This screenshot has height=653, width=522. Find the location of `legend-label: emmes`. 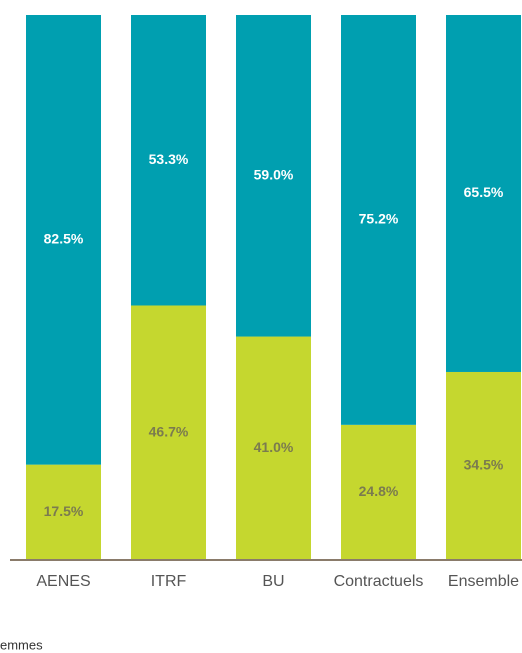

legend-label: emmes is located at coordinates (21, 644).